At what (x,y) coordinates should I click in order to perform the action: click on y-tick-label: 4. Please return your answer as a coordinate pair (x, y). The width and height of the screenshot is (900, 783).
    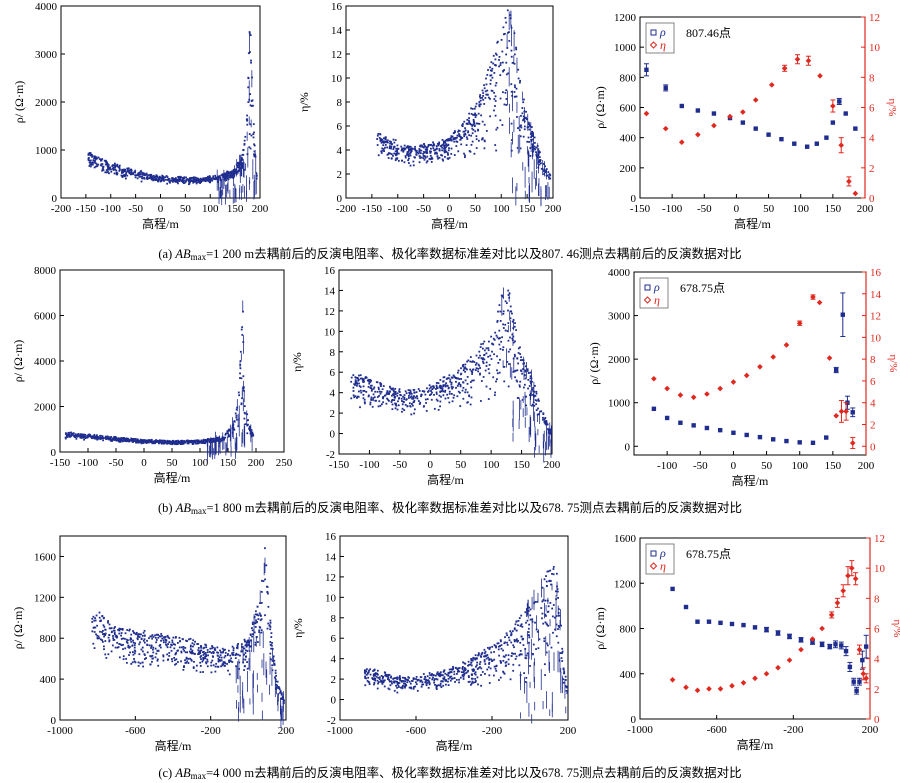
    Looking at the image, I should click on (334, 660).